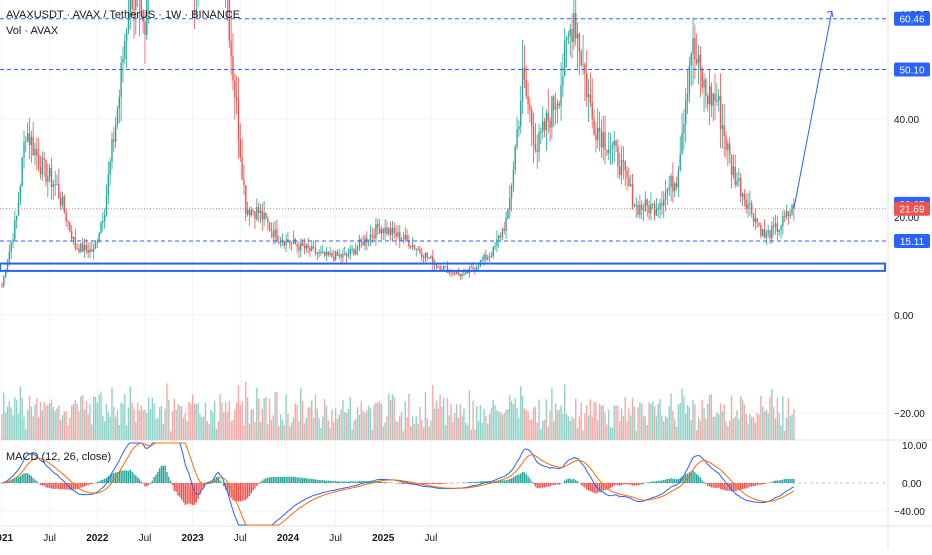  Describe the element at coordinates (813, 110) in the screenshot. I see `projection-arrow-line` at that location.